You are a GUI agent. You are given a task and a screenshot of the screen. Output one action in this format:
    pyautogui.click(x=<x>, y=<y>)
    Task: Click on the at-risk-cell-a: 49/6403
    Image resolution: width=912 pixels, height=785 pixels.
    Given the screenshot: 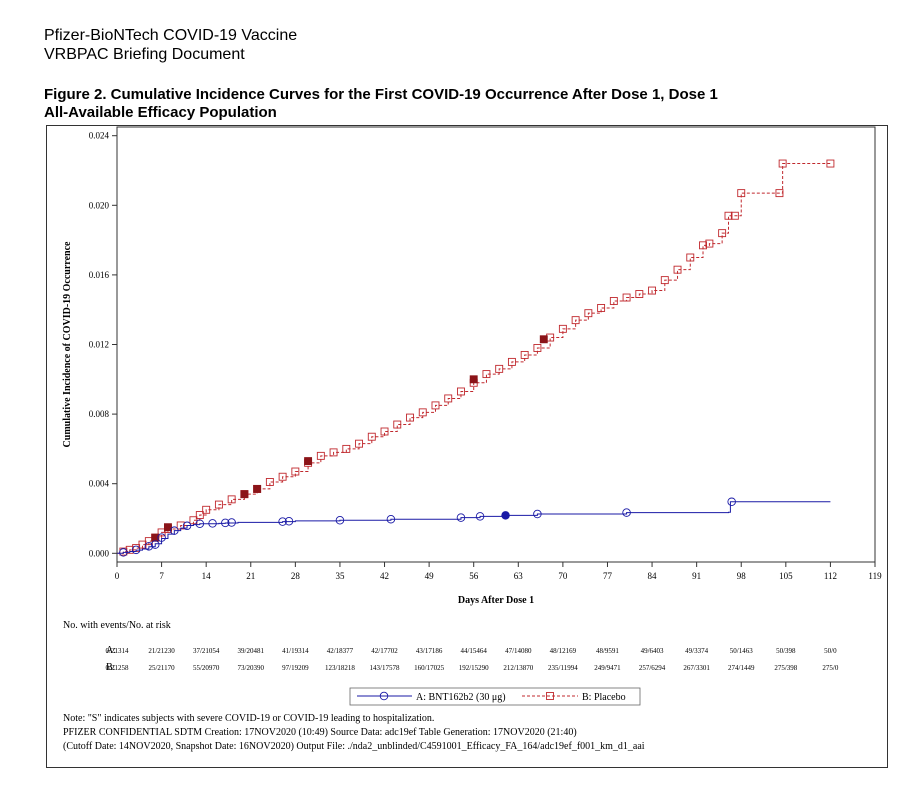 What is the action you would take?
    pyautogui.click(x=652, y=651)
    